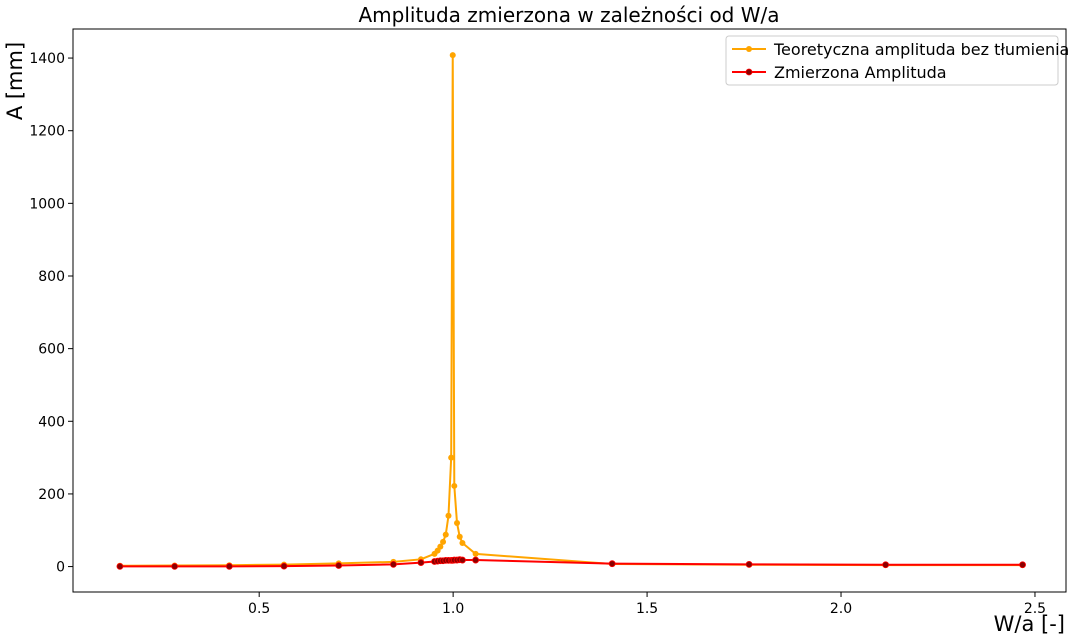 The width and height of the screenshot is (1072, 640). What do you see at coordinates (1035, 609) in the screenshot?
I see `x-tick-label: 2.5` at bounding box center [1035, 609].